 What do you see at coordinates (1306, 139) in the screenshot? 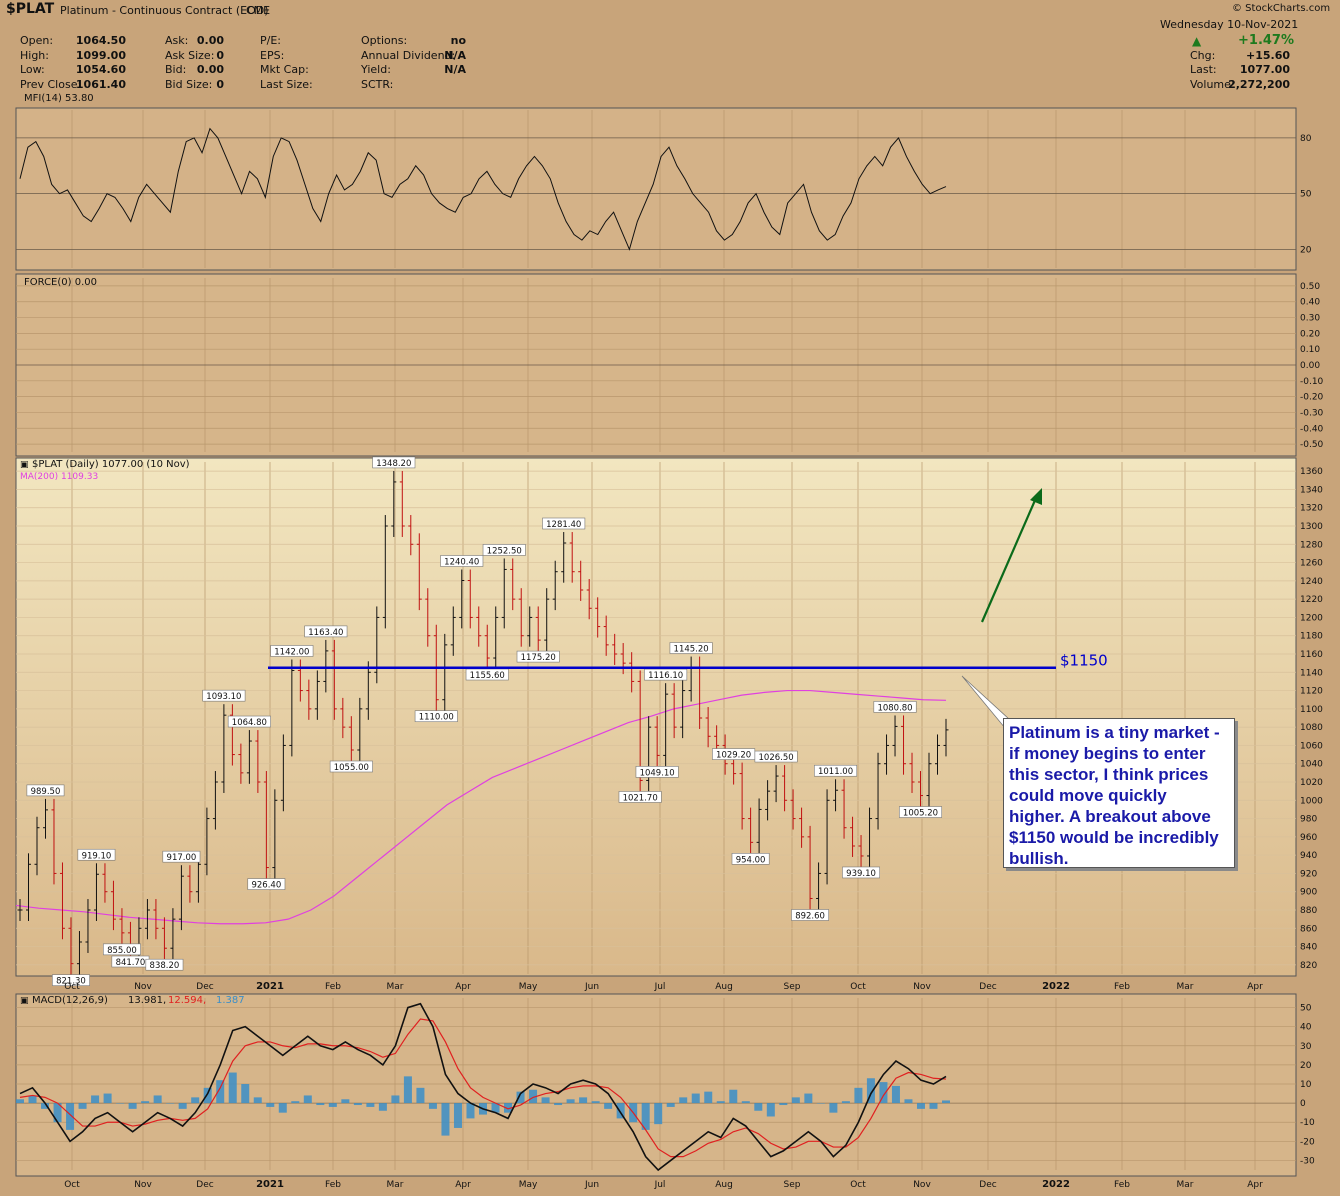
I see `mfi-y-tick: 80` at bounding box center [1306, 139].